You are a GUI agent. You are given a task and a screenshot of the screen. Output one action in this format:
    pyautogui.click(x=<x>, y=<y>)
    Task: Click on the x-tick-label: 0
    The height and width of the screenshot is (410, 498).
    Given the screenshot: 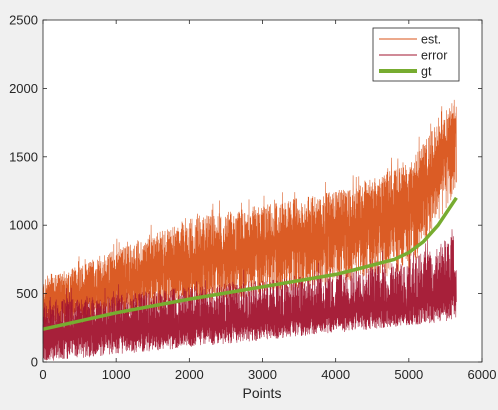 What is the action you would take?
    pyautogui.click(x=42, y=374)
    